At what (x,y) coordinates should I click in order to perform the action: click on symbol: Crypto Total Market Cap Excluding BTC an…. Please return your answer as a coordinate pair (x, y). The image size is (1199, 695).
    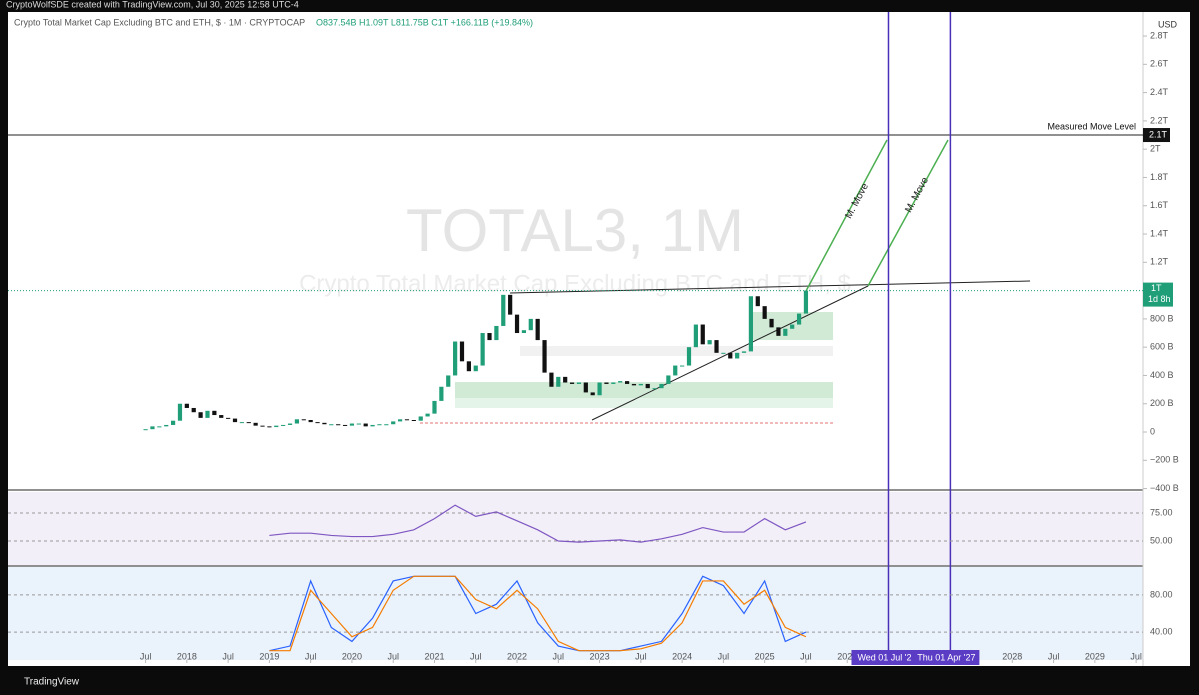
    Looking at the image, I should click on (159, 22).